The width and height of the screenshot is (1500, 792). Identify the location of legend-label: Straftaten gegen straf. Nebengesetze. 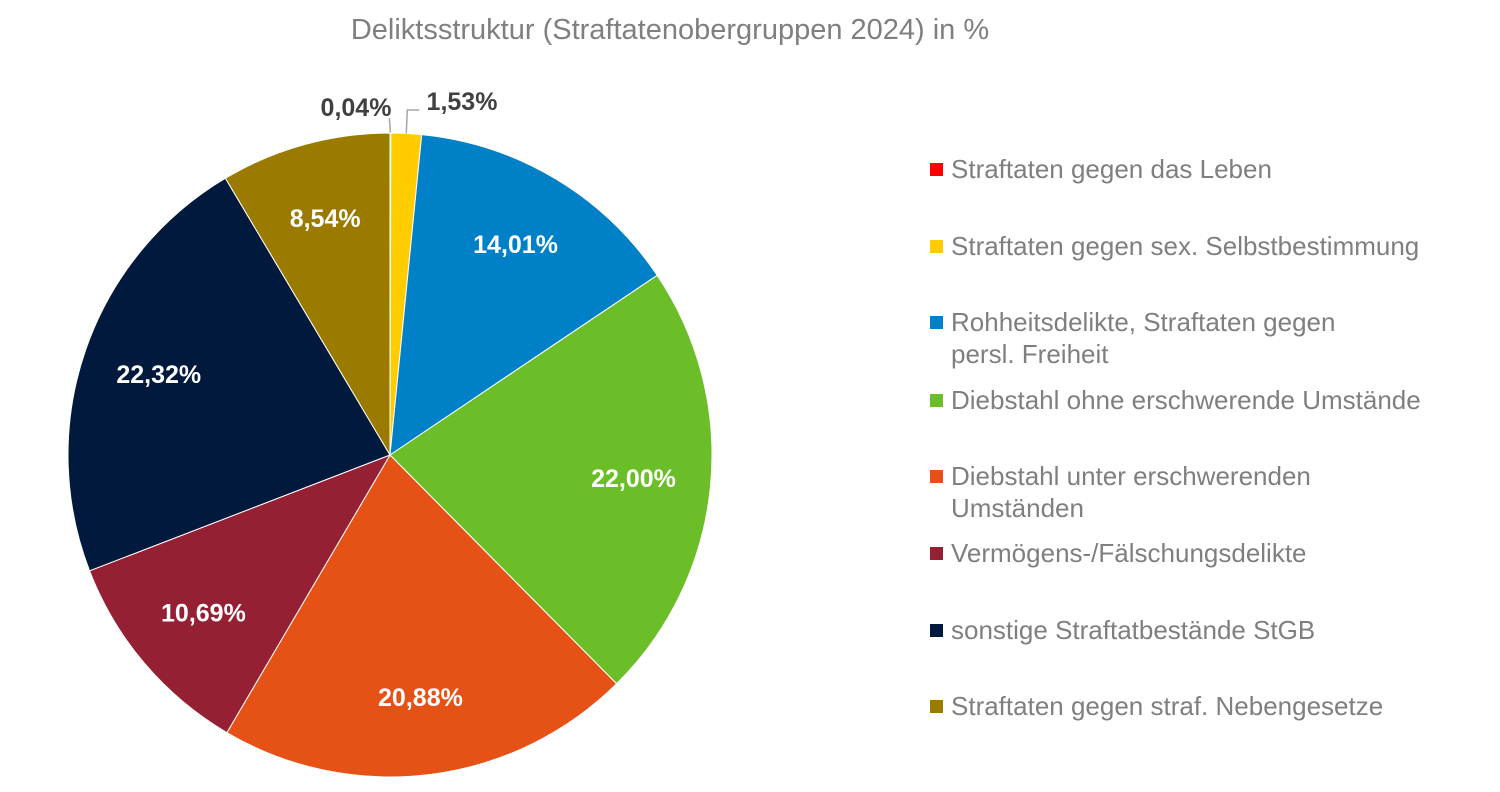
(1167, 706).